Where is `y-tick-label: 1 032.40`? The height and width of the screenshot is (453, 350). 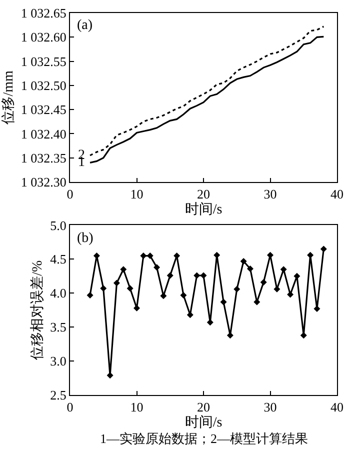 y-tick-label: 1 032.40 is located at coordinates (43, 134).